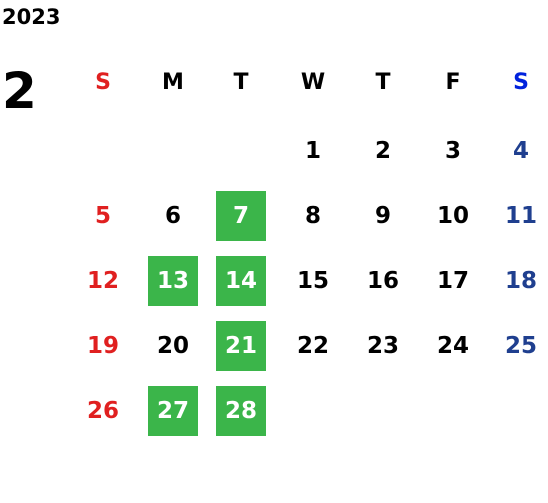 This screenshot has width=548, height=503. Describe the element at coordinates (102, 281) in the screenshot. I see `day: 12` at that location.